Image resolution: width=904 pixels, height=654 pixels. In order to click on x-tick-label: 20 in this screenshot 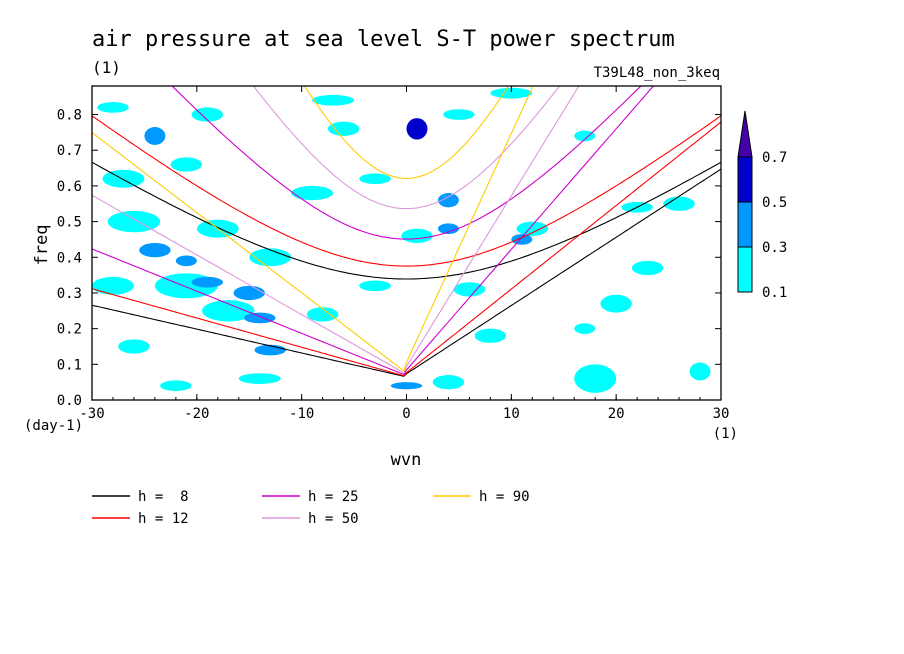, I will do `click(616, 414)`.